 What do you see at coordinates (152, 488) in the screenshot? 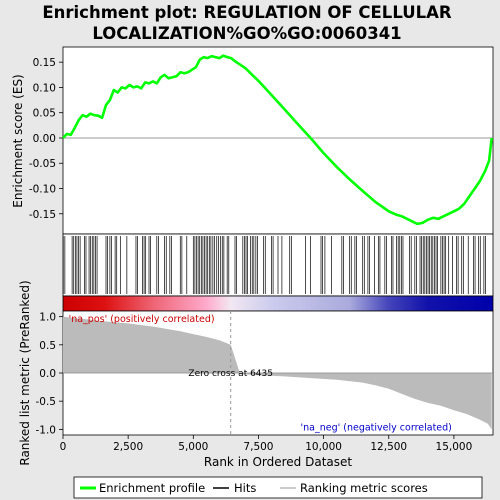
I see `legend-enrichment-label: Enrichment profile` at bounding box center [152, 488].